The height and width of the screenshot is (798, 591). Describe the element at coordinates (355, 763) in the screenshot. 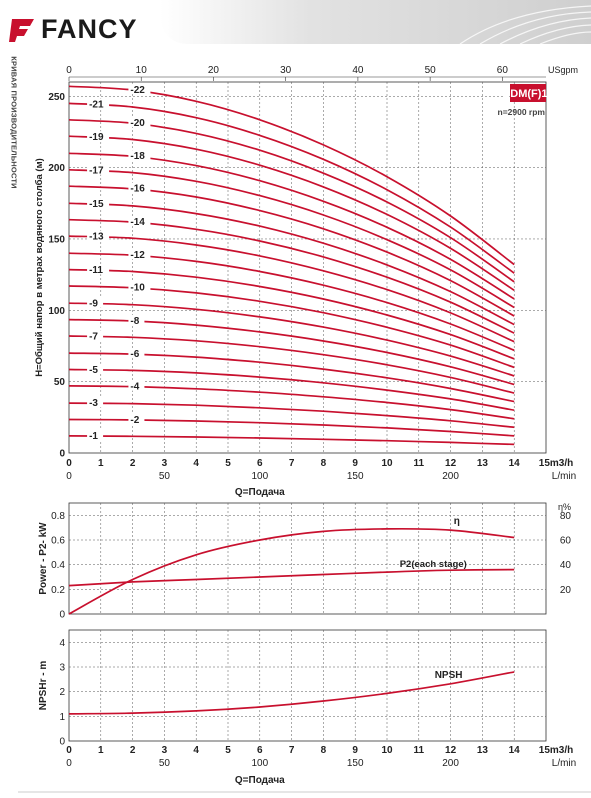

I see `npsh-lmin-tick-label: 150` at that location.